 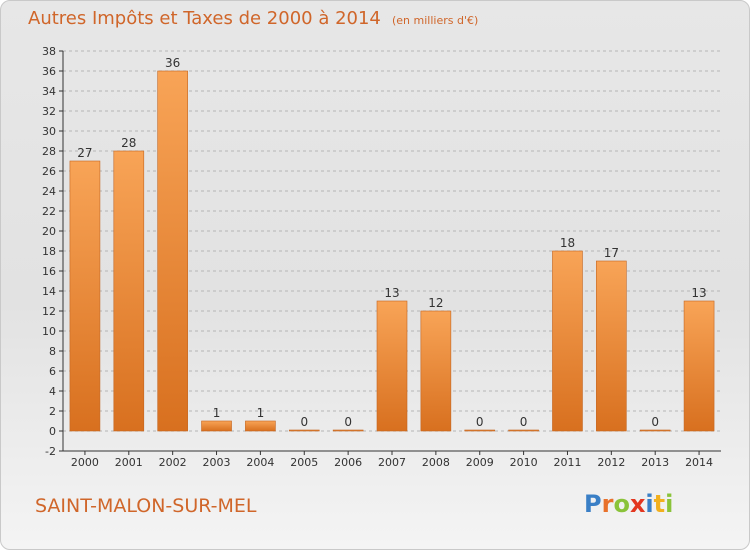 I want to click on y-tick-label: 34, so click(x=49, y=91).